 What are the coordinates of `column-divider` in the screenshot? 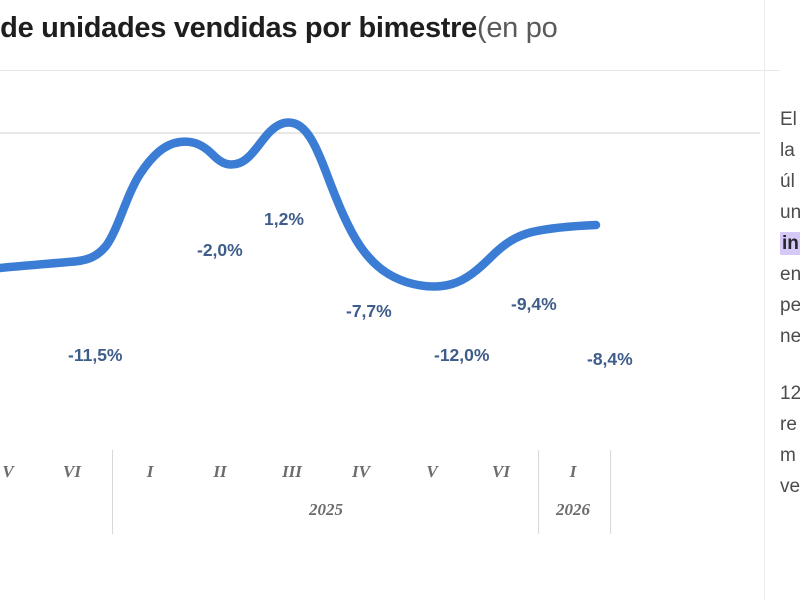 It's located at (764, 300).